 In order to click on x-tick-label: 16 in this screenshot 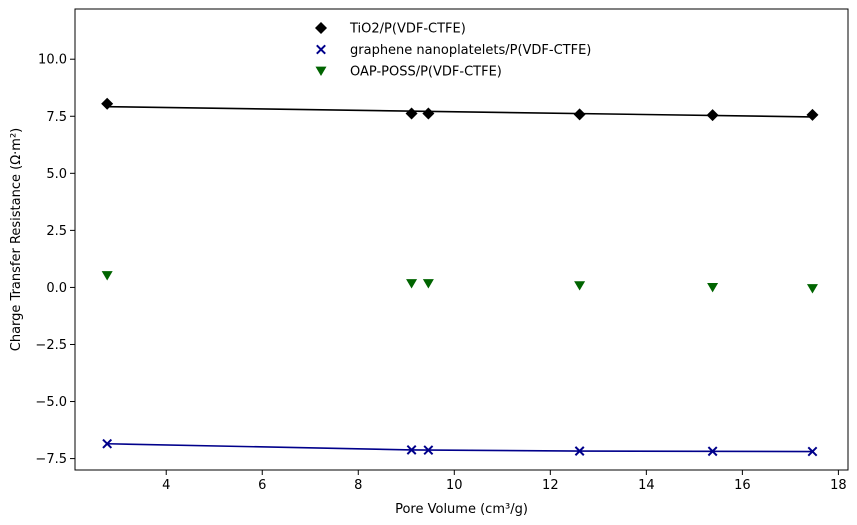, I will do `click(742, 485)`.